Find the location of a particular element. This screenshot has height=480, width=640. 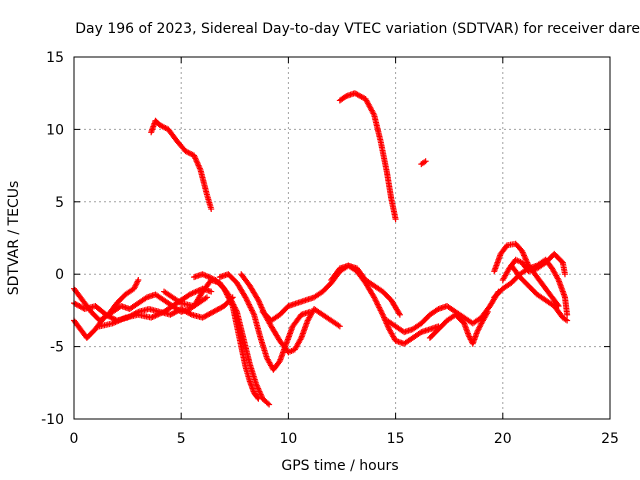

x-tick-label: 20 is located at coordinates (503, 439).